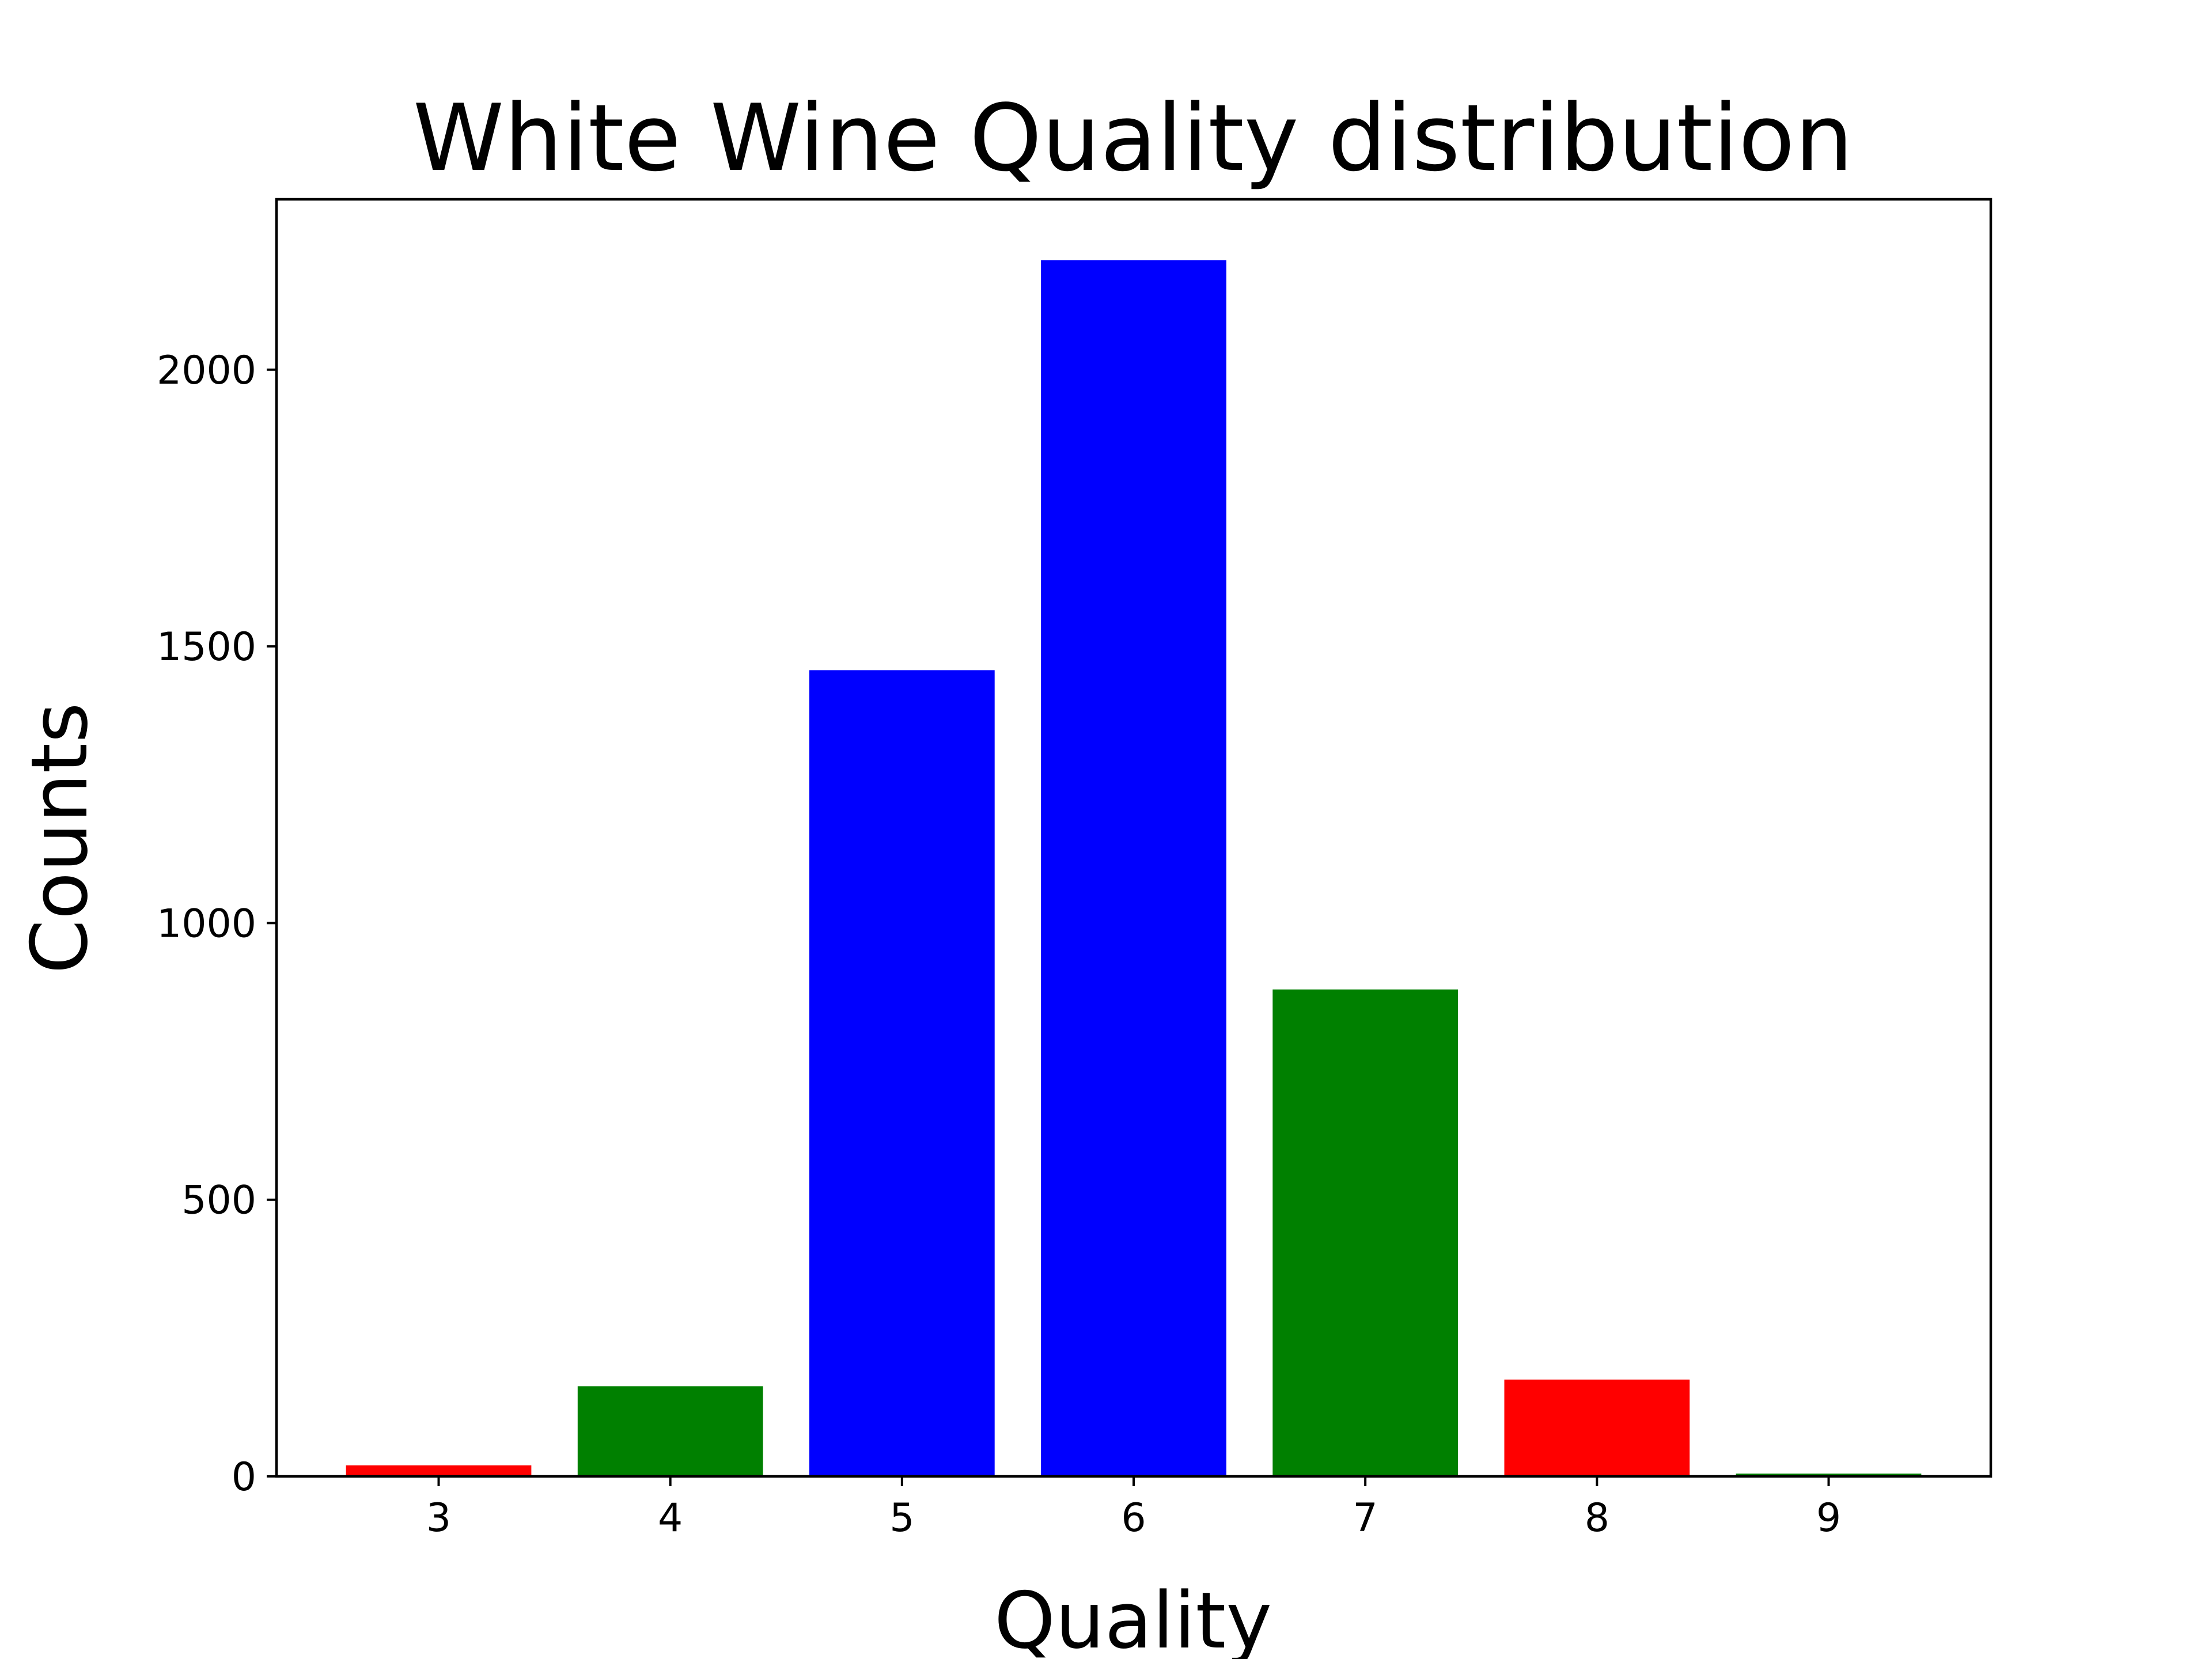  I want to click on x-tick-label: 6, so click(1133, 1518).